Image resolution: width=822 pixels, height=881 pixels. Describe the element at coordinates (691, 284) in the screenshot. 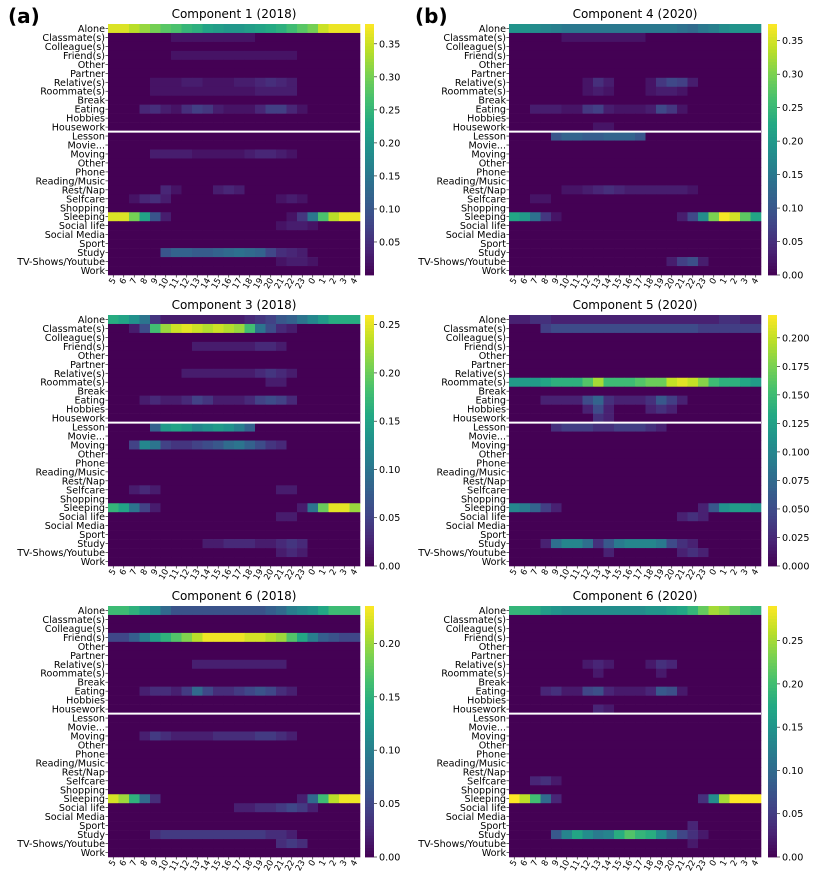

I see `x-tick-label: 22` at that location.